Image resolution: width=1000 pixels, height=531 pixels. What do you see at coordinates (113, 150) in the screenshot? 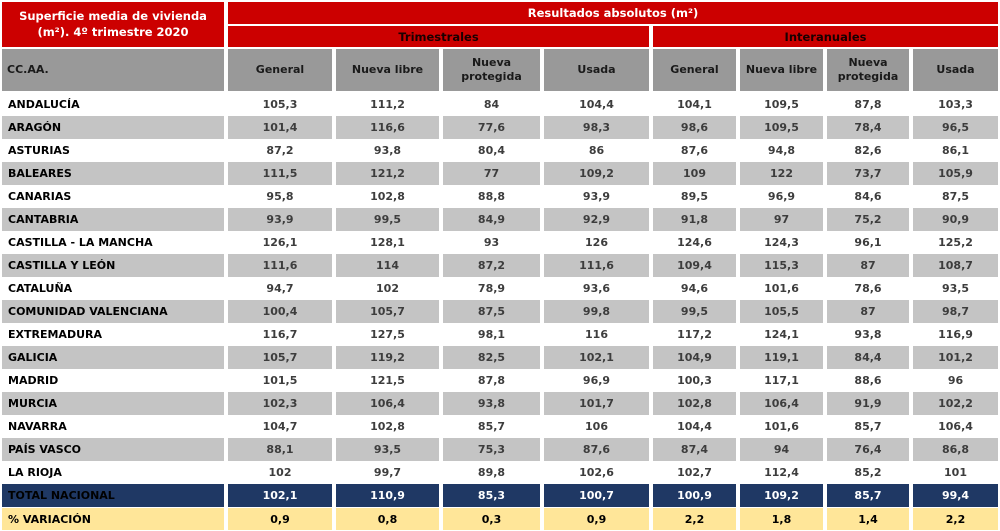
I see `region-label: ASTURIAS` at bounding box center [113, 150].